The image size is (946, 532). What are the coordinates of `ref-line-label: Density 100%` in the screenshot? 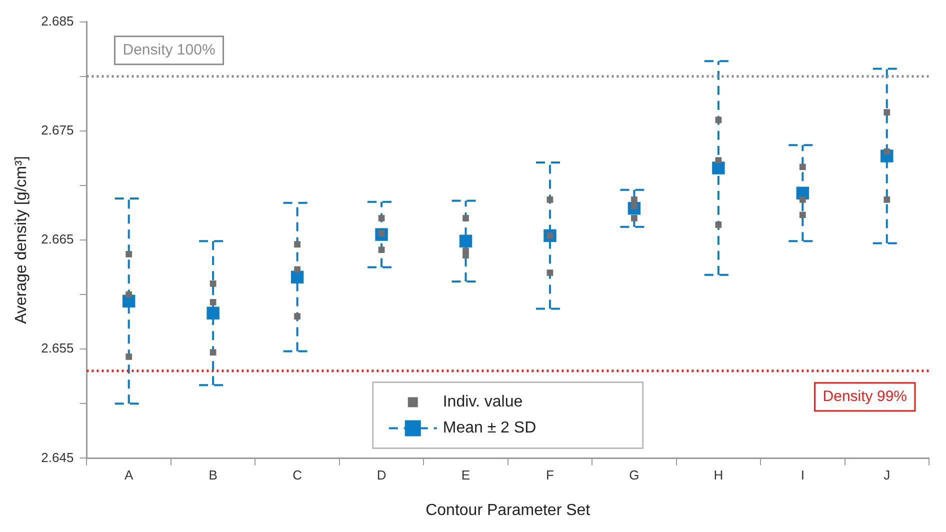 It's located at (169, 49).